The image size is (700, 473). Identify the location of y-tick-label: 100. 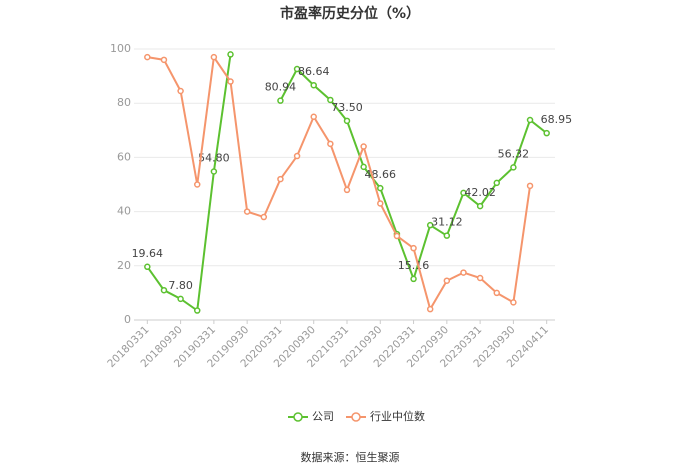
(120, 48).